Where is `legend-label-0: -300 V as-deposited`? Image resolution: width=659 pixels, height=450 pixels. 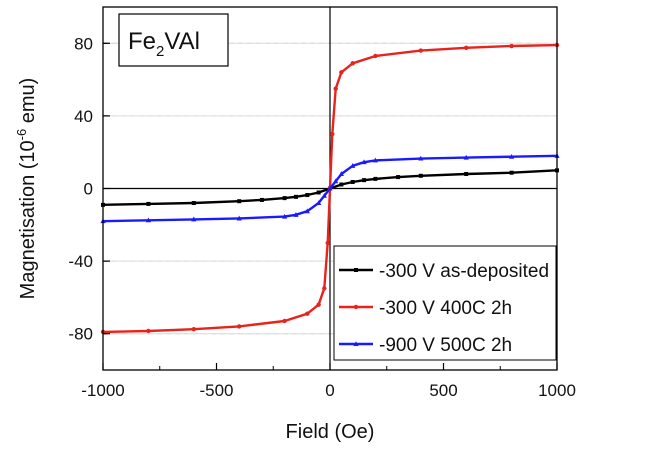
legend-label-0: -300 V as-deposited is located at coordinates (464, 271).